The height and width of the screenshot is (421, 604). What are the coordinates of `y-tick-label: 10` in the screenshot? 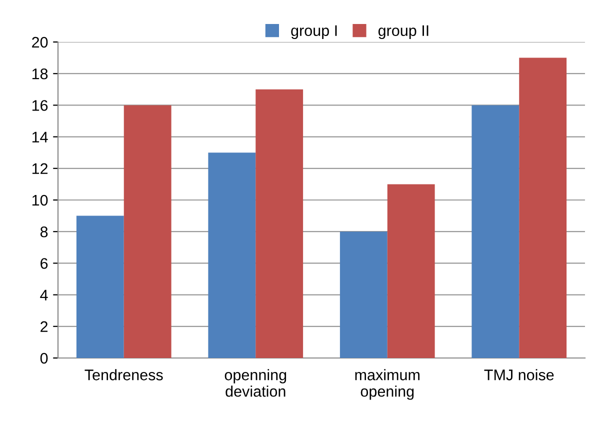 It's located at (40, 200).